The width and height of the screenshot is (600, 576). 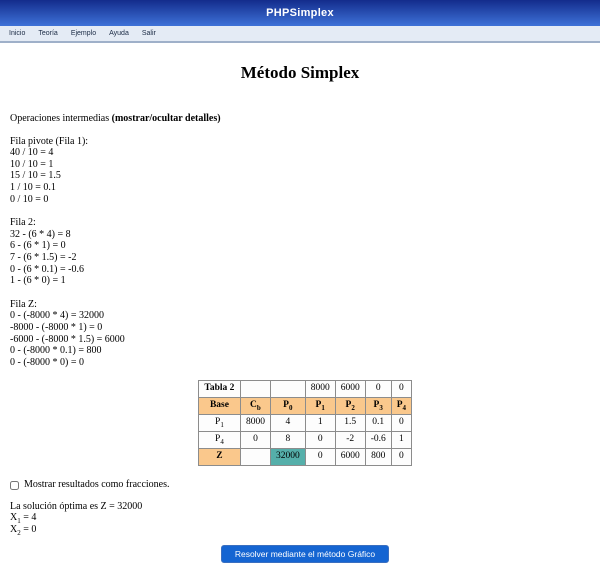 I want to click on table-title-cell: Tabla 2, so click(x=219, y=389).